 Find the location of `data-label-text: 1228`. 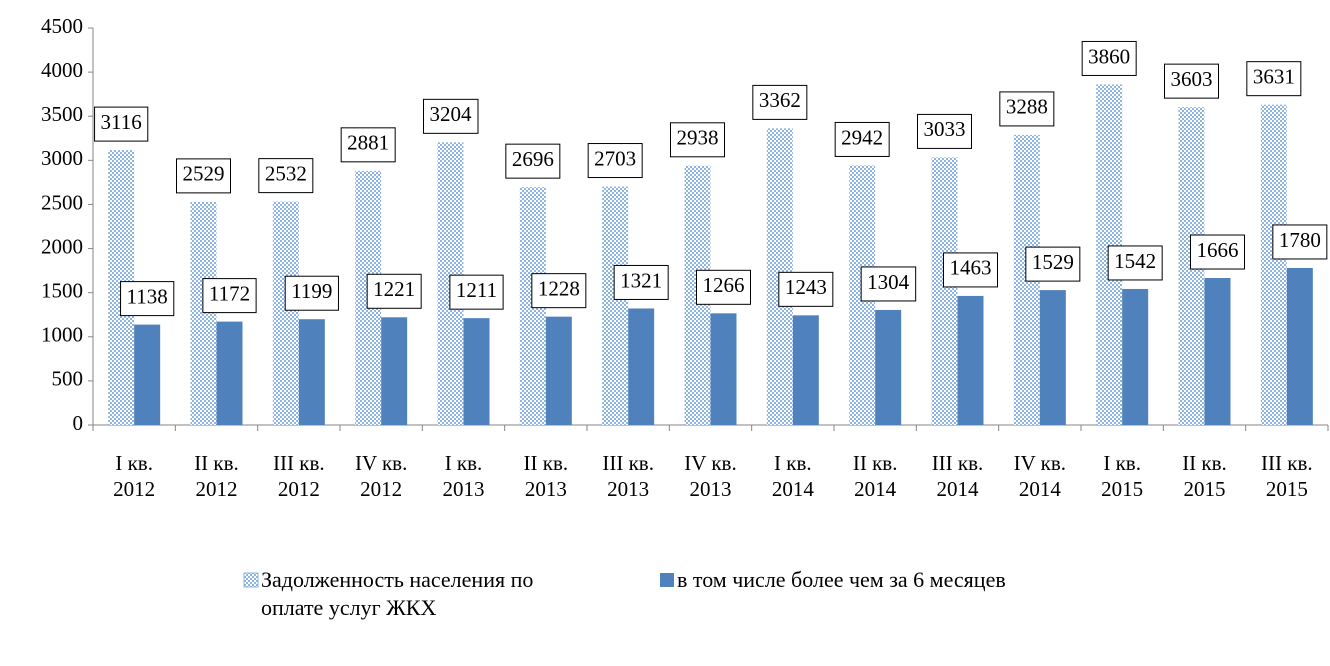

data-label-text: 1228 is located at coordinates (559, 288).